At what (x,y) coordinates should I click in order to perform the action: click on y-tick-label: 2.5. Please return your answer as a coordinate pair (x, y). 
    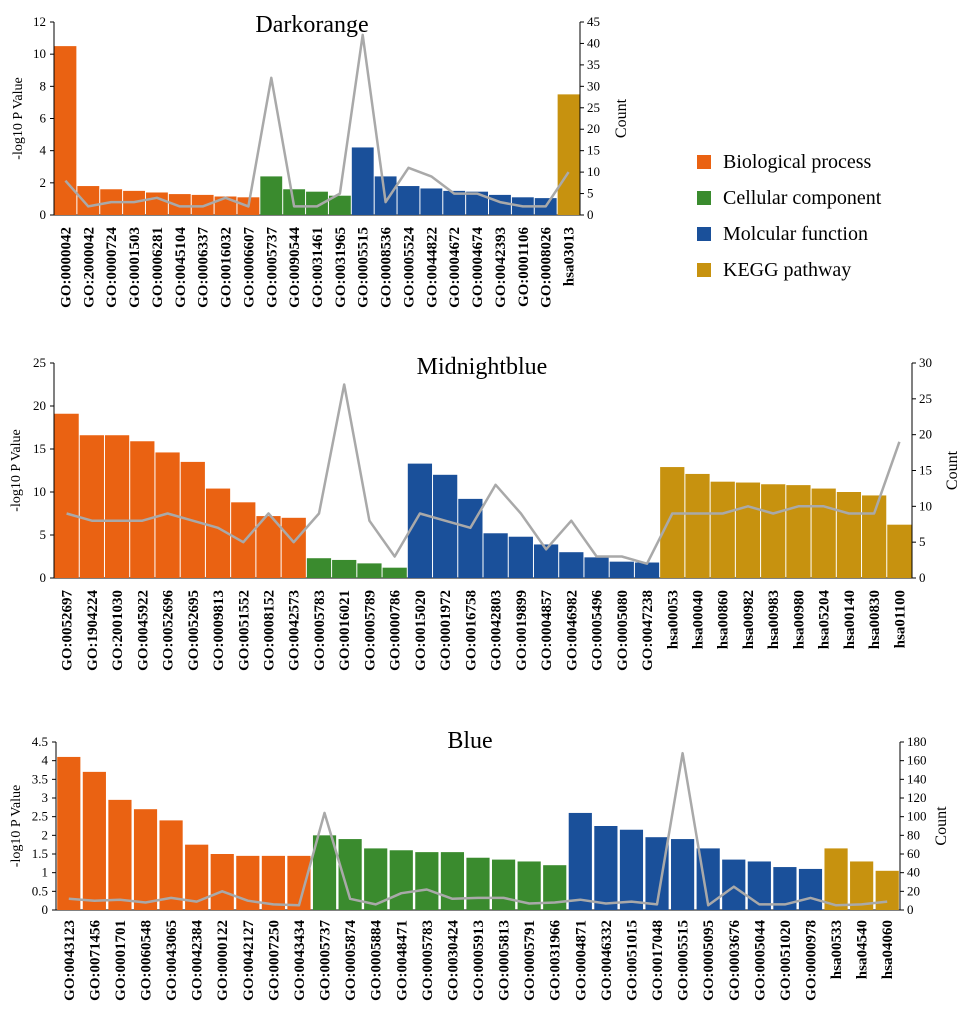
    Looking at the image, I should click on (40, 816).